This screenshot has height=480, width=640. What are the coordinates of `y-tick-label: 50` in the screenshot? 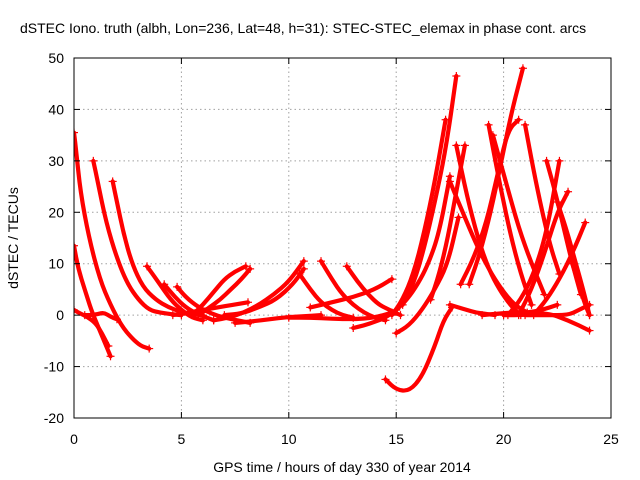 It's located at (56, 58).